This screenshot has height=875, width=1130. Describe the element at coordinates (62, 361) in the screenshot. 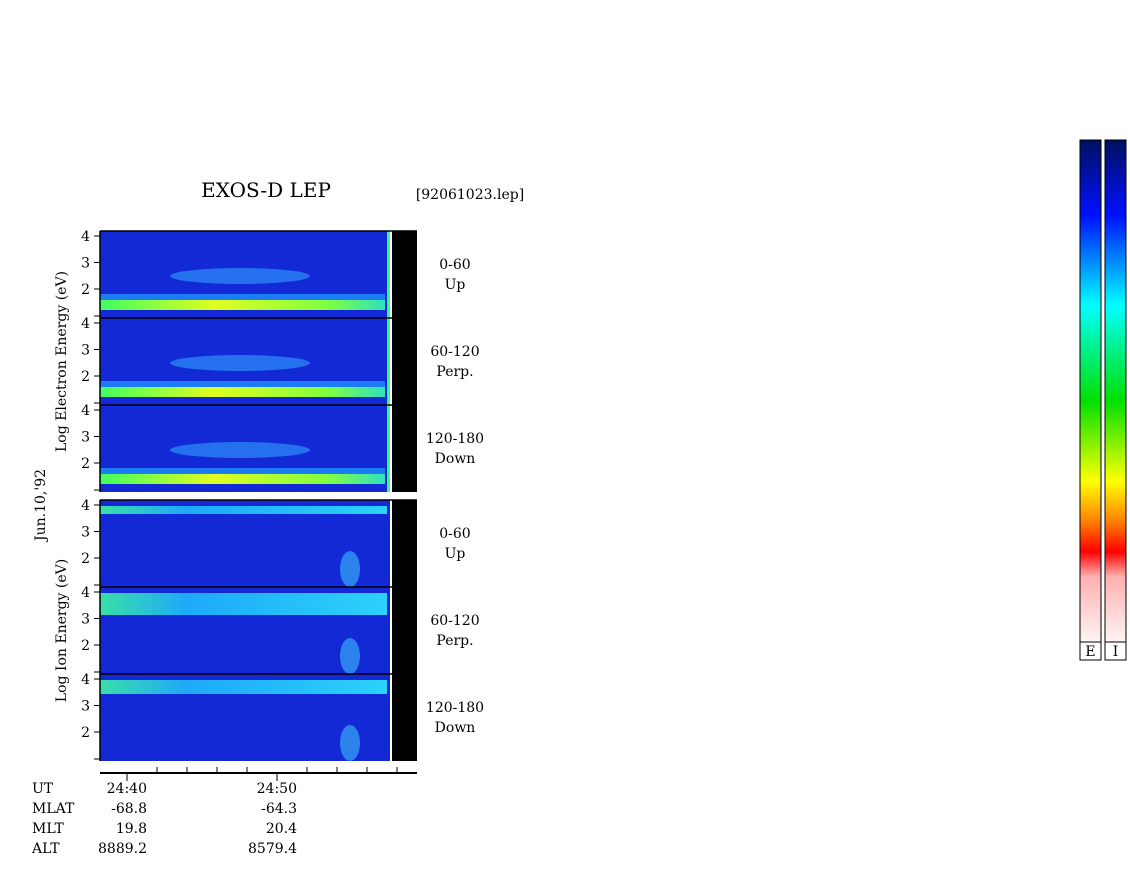

I see `axis-label: Log Electron Energy (eV)` at that location.